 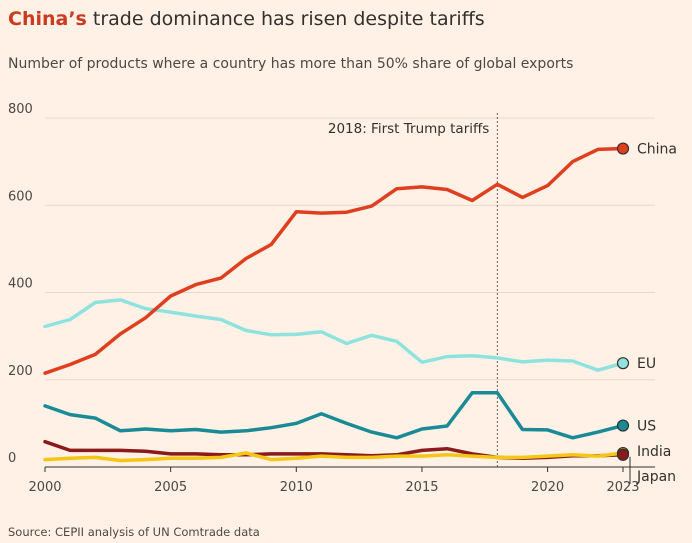 What do you see at coordinates (646, 364) in the screenshot?
I see `series-label-eu: EU` at bounding box center [646, 364].